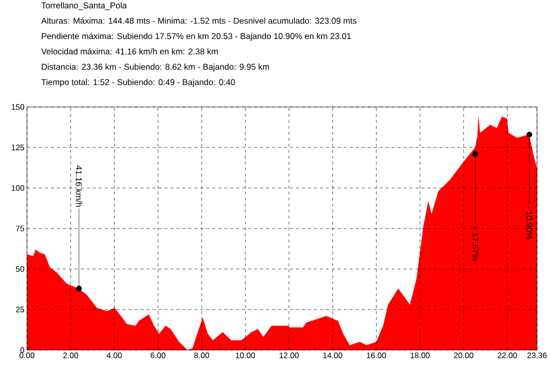 The height and width of the screenshot is (368, 550). Describe the element at coordinates (129, 51) in the screenshot. I see `text: Velocidad máxima: 41.16 km/h en km: 2.38 km` at that location.